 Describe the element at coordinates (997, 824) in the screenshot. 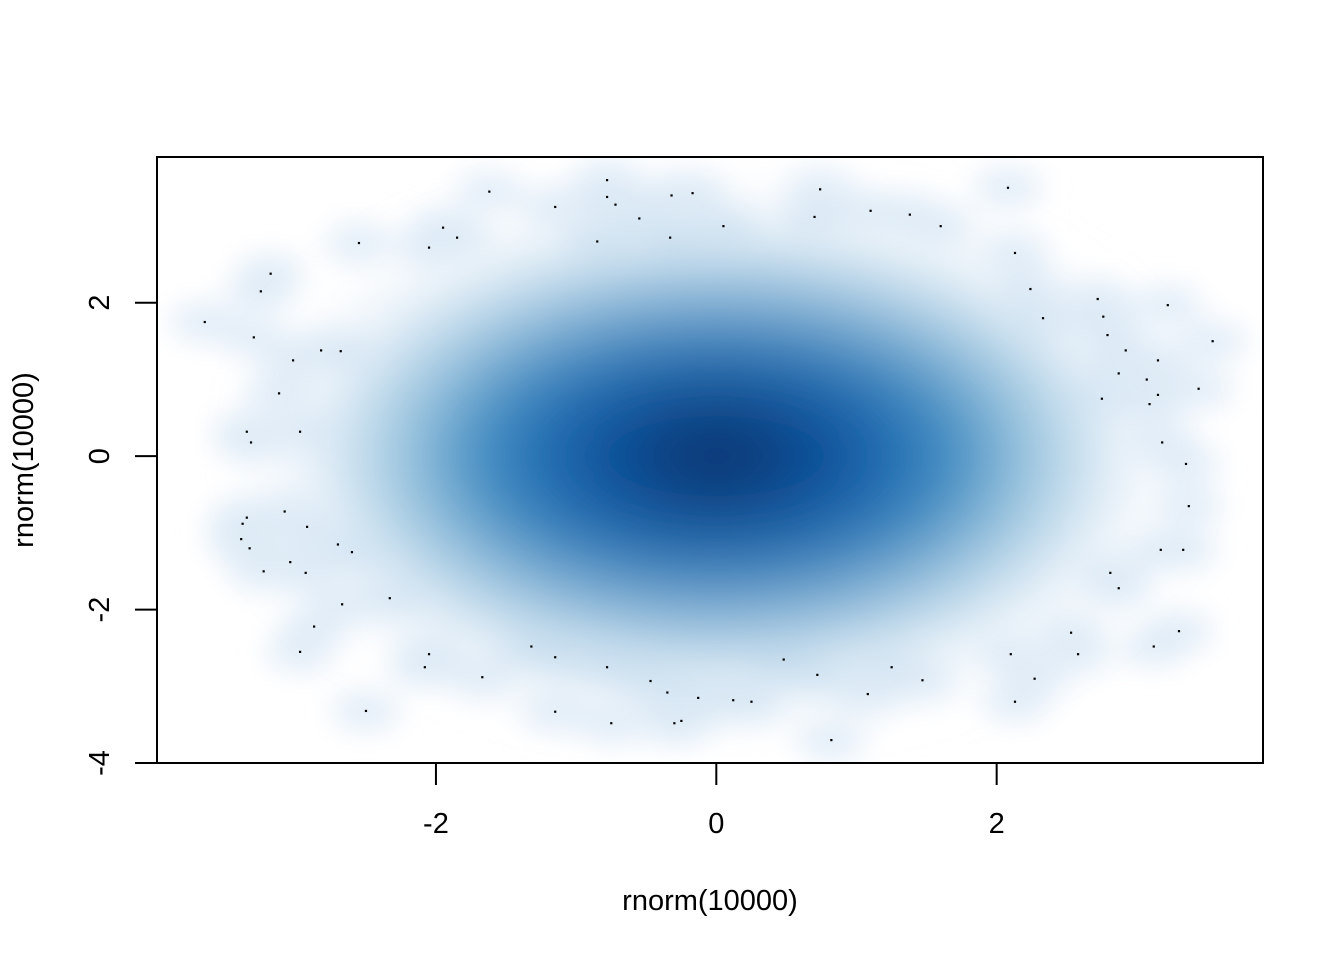

I see `x-tick-label-2: 2` at that location.